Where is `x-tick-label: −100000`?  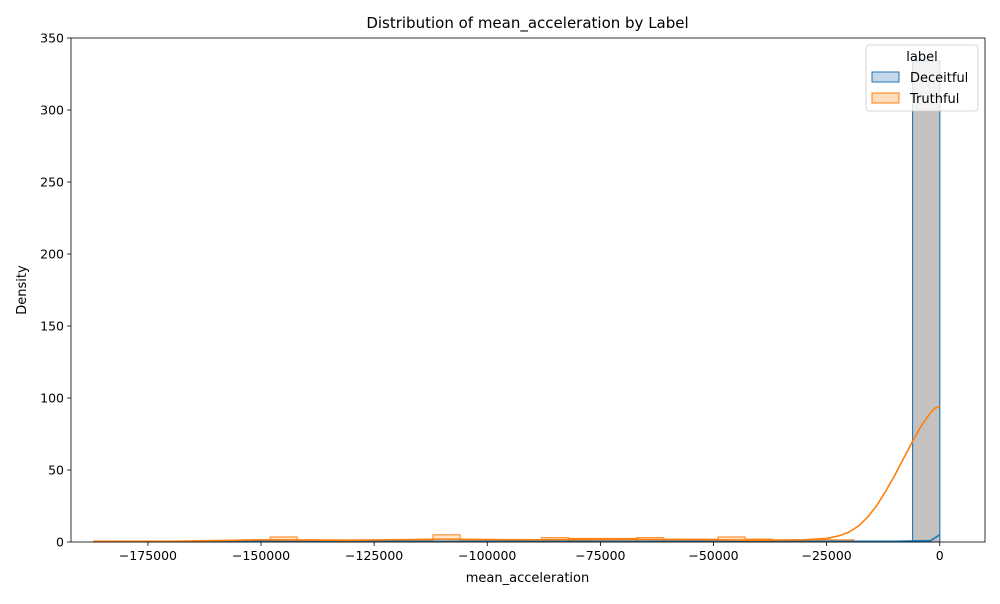 x-tick-label: −100000 is located at coordinates (487, 555).